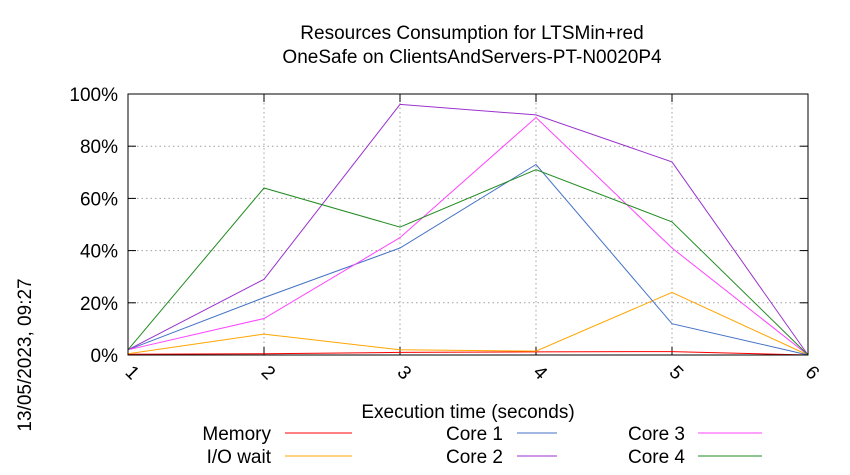 Image resolution: width=850 pixels, height=475 pixels. Describe the element at coordinates (99, 304) in the screenshot. I see `y-tick-label: 20%` at that location.